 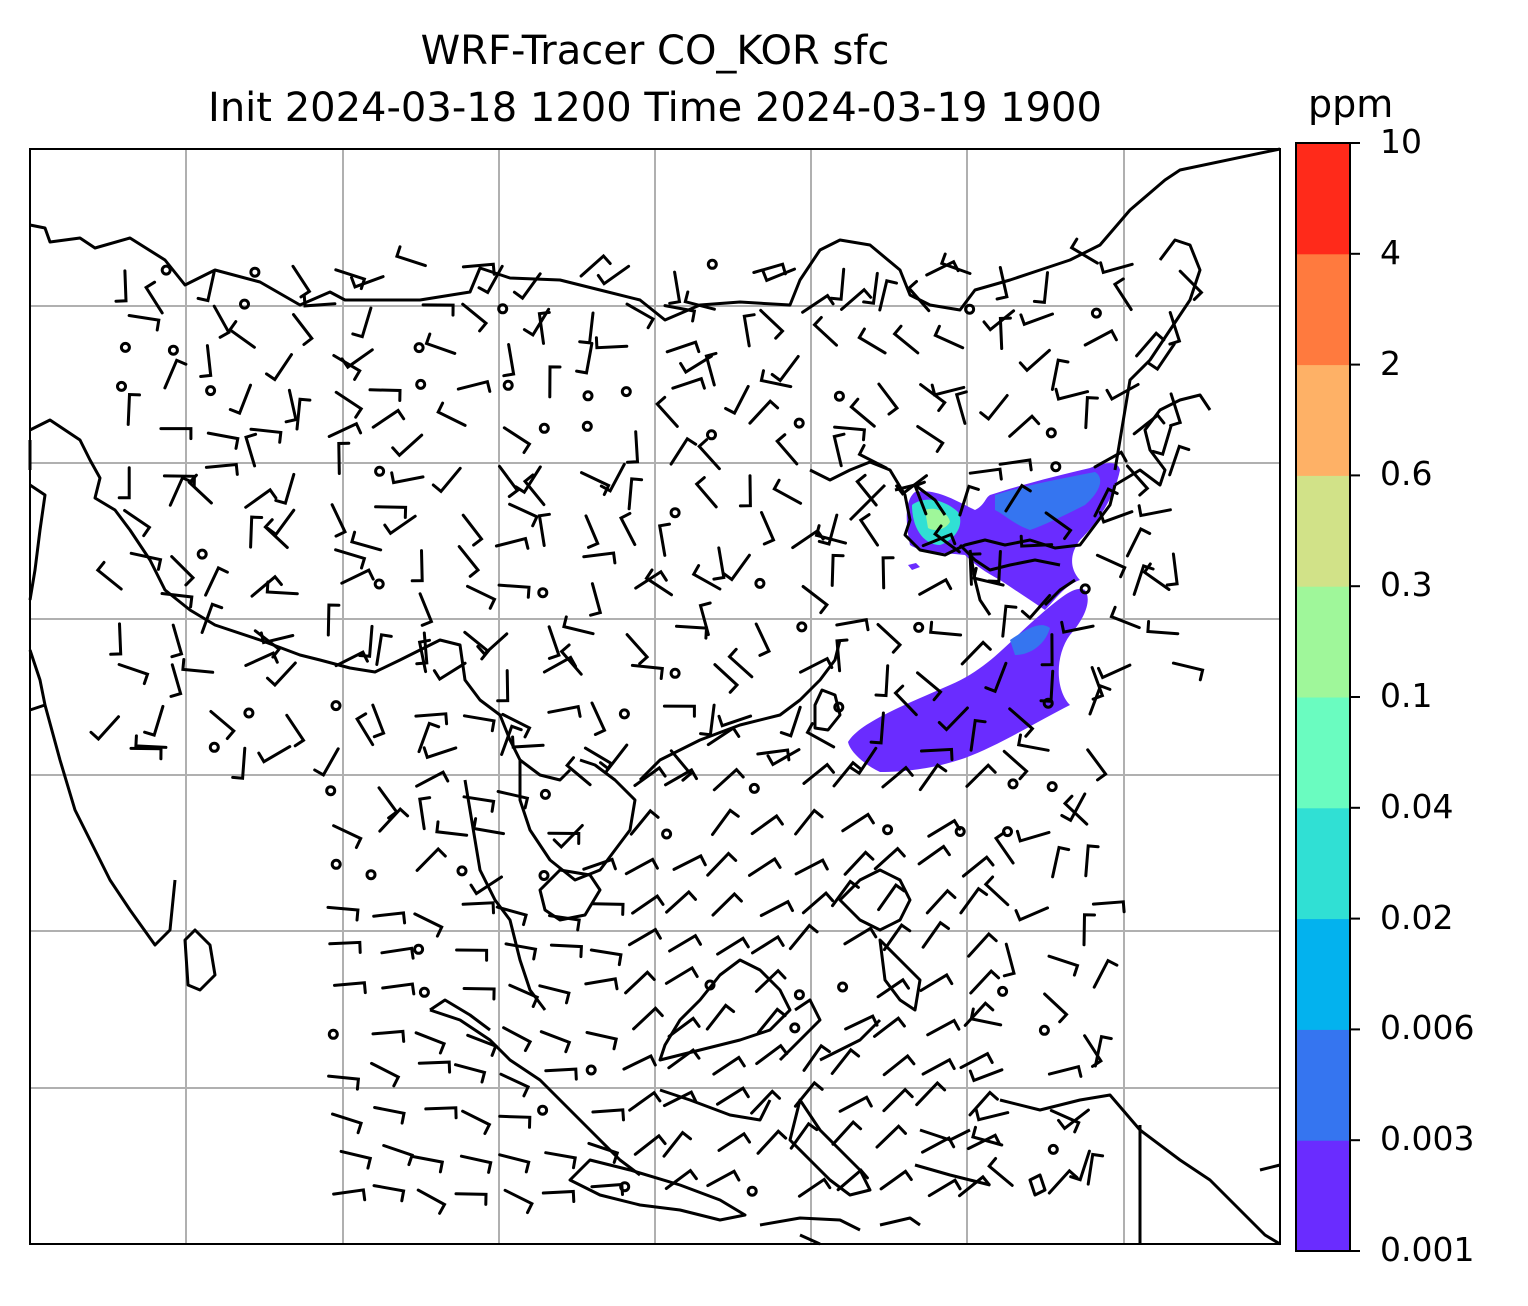 I want to click on colorbar-tick-marks, so click(x=1355, y=697).